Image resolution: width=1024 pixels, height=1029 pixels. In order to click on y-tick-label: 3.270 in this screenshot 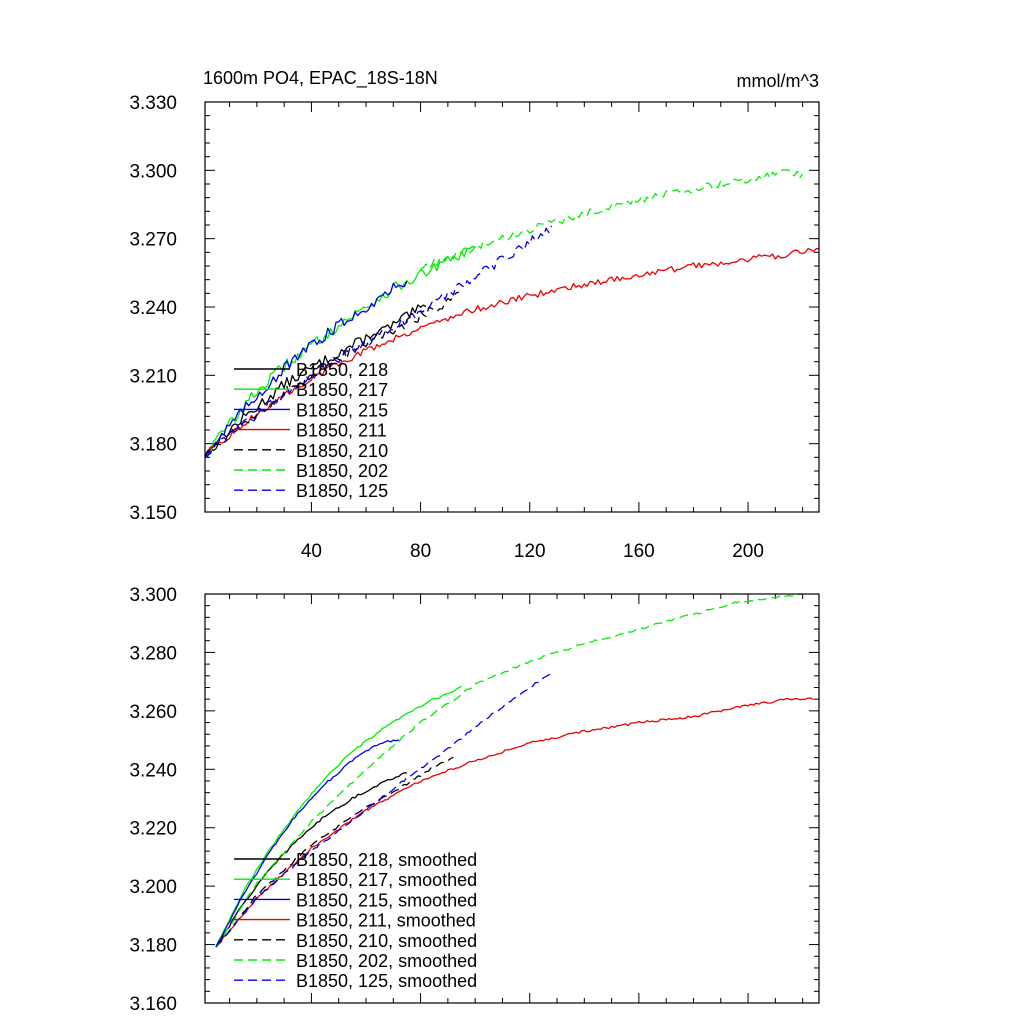, I will do `click(153, 240)`.